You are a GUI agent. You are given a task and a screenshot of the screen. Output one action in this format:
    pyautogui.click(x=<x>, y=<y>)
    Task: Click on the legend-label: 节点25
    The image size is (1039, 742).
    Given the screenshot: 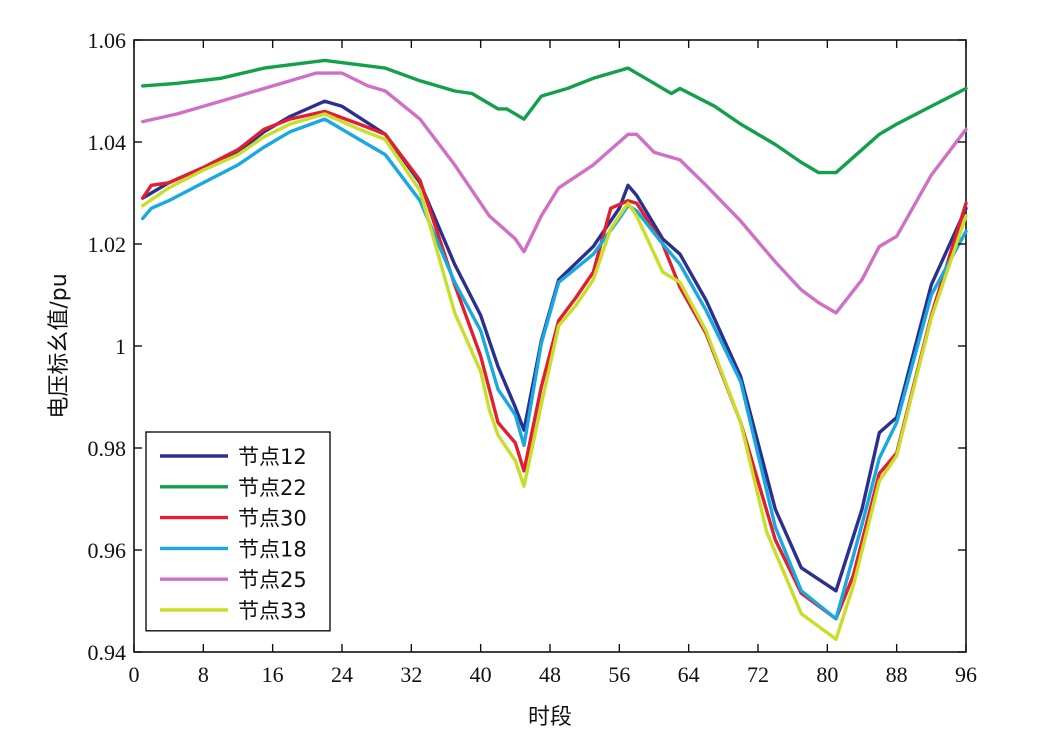 What is the action you would take?
    pyautogui.click(x=272, y=580)
    